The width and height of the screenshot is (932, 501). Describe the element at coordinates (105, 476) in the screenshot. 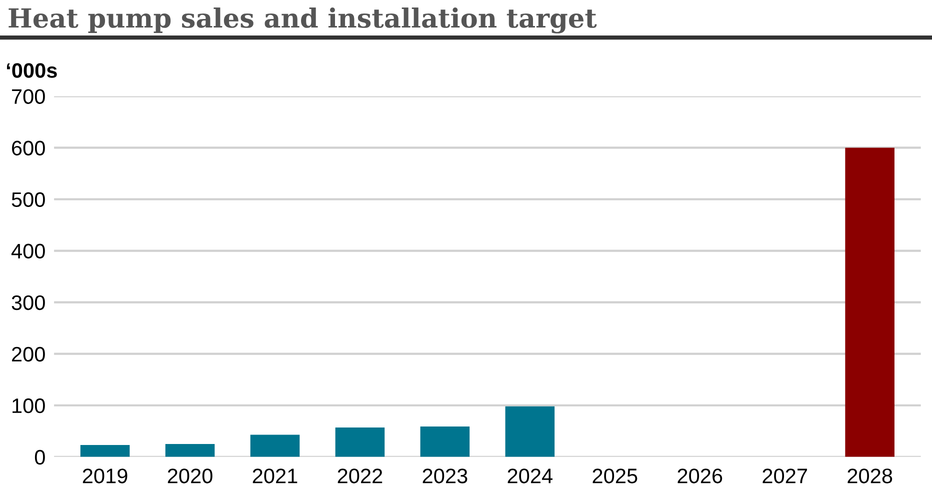

I see `x-tick-label: 2019` at that location.